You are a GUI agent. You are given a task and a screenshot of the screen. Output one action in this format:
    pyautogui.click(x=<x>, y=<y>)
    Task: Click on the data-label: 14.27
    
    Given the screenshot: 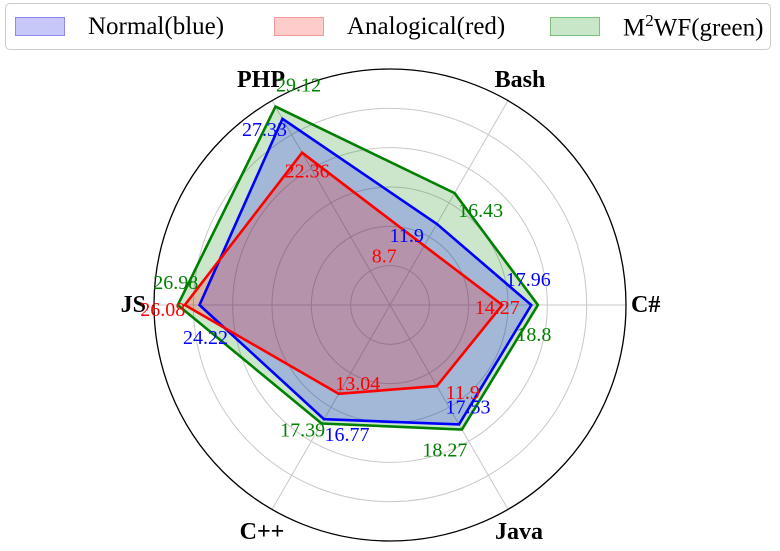 What is the action you would take?
    pyautogui.click(x=497, y=308)
    